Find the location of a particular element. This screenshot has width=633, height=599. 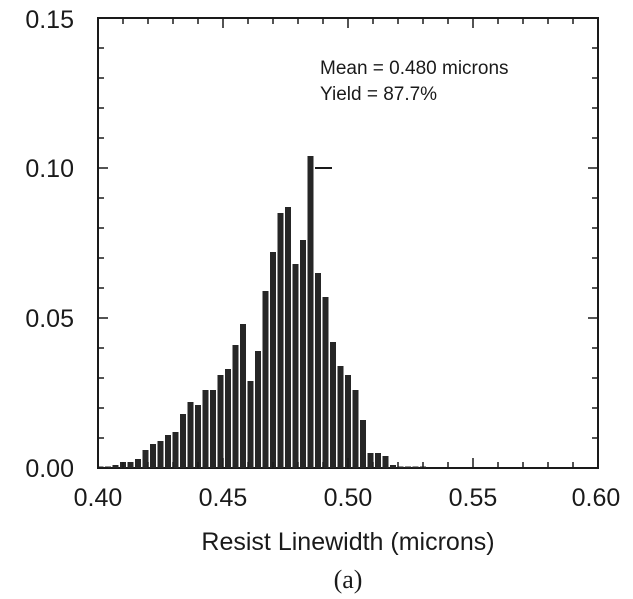

x-tick-label-1: 0.45 is located at coordinates (223, 498).